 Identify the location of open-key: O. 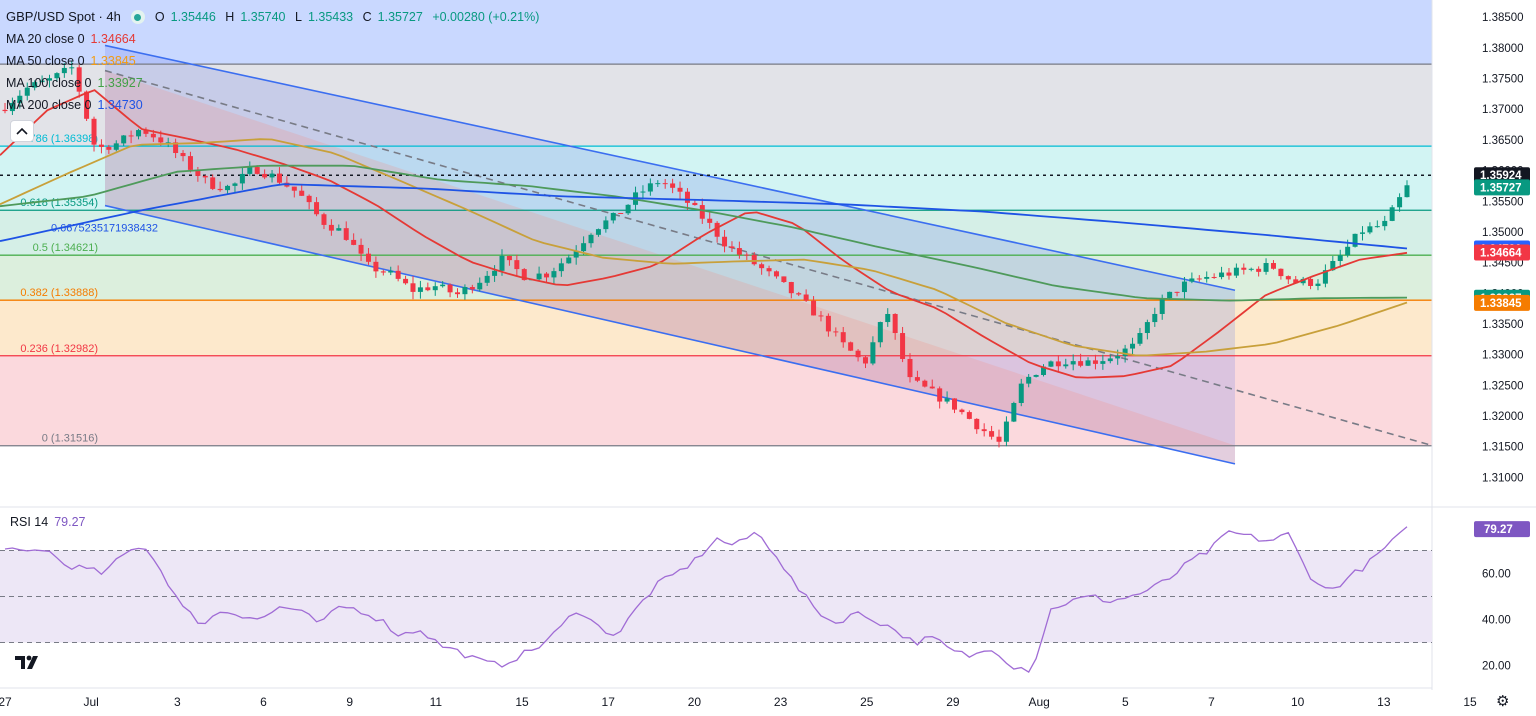
(159, 17).